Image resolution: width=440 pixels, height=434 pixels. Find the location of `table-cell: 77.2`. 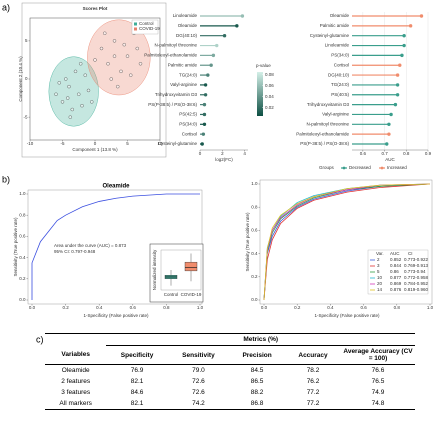

table-cell: 77.2 is located at coordinates (313, 404).